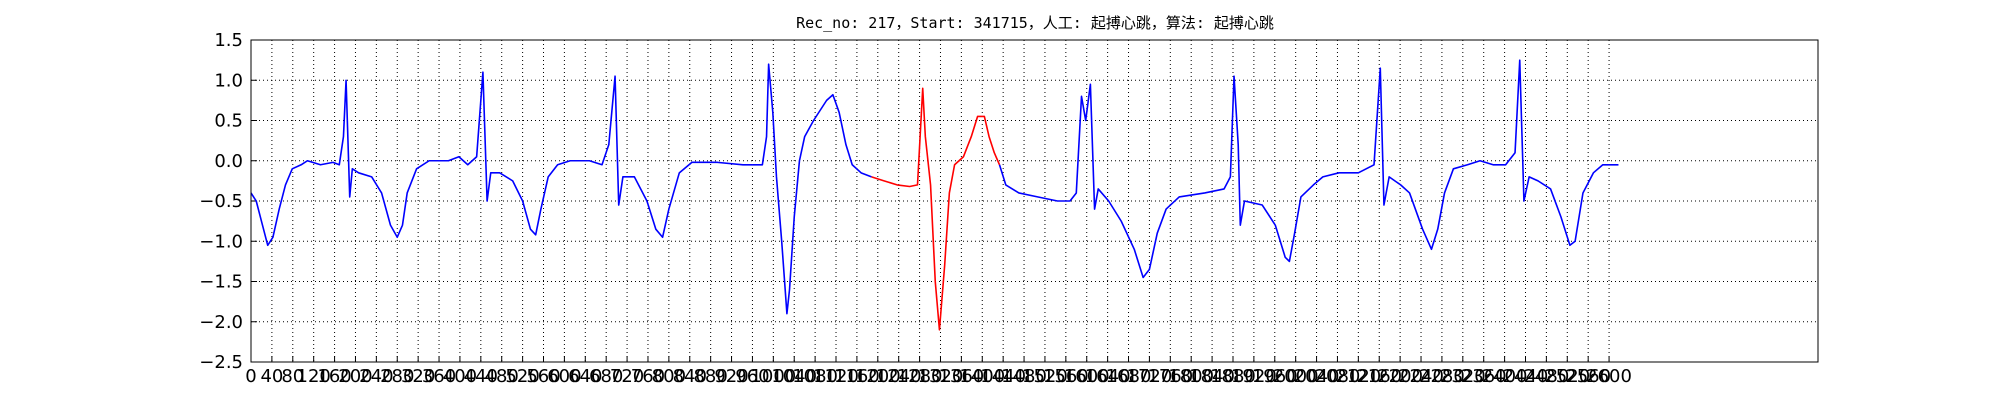 Image resolution: width=2000 pixels, height=400 pixels. Describe the element at coordinates (543, 376) in the screenshot. I see `x-tick-label: 560` at that location.